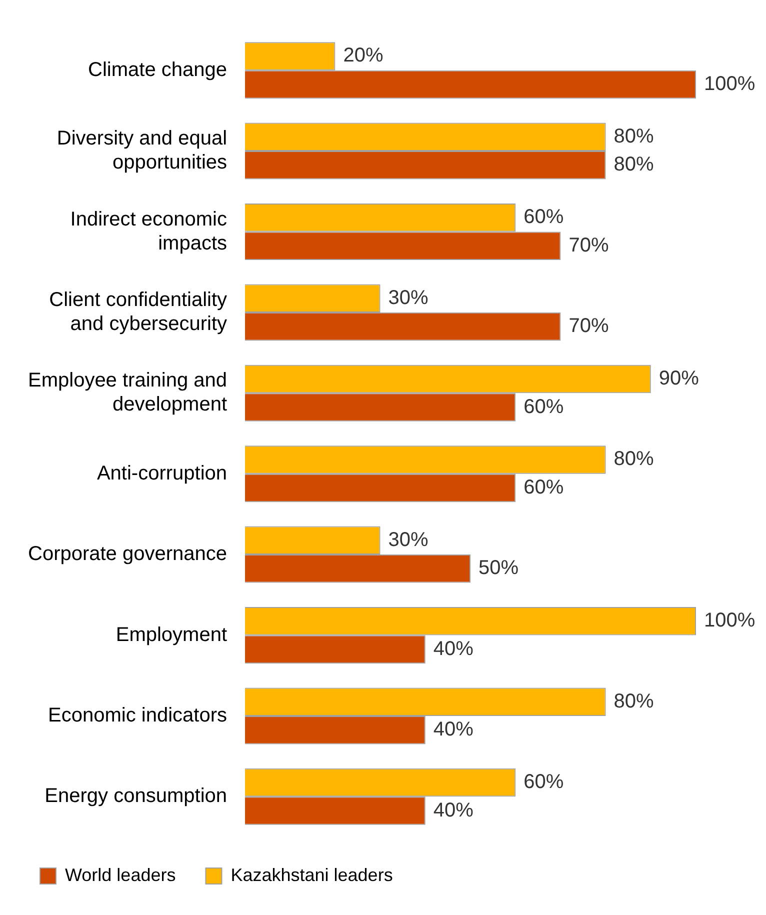  What do you see at coordinates (158, 69) in the screenshot?
I see `y-tick-label: Climate change` at bounding box center [158, 69].